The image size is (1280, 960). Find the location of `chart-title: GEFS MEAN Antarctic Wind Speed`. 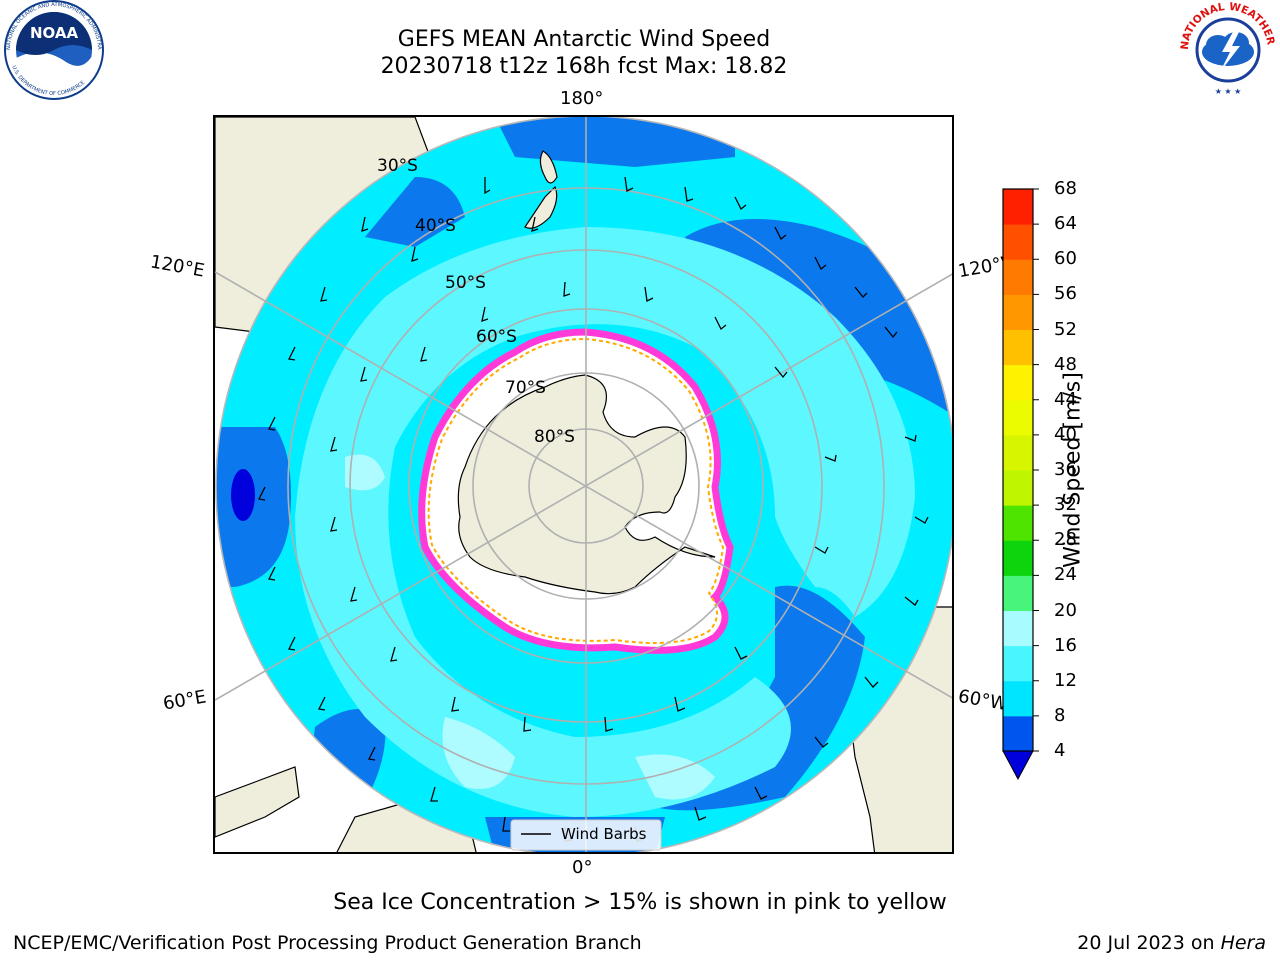

chart-title: GEFS MEAN Antarctic Wind Speed is located at coordinates (584, 39).